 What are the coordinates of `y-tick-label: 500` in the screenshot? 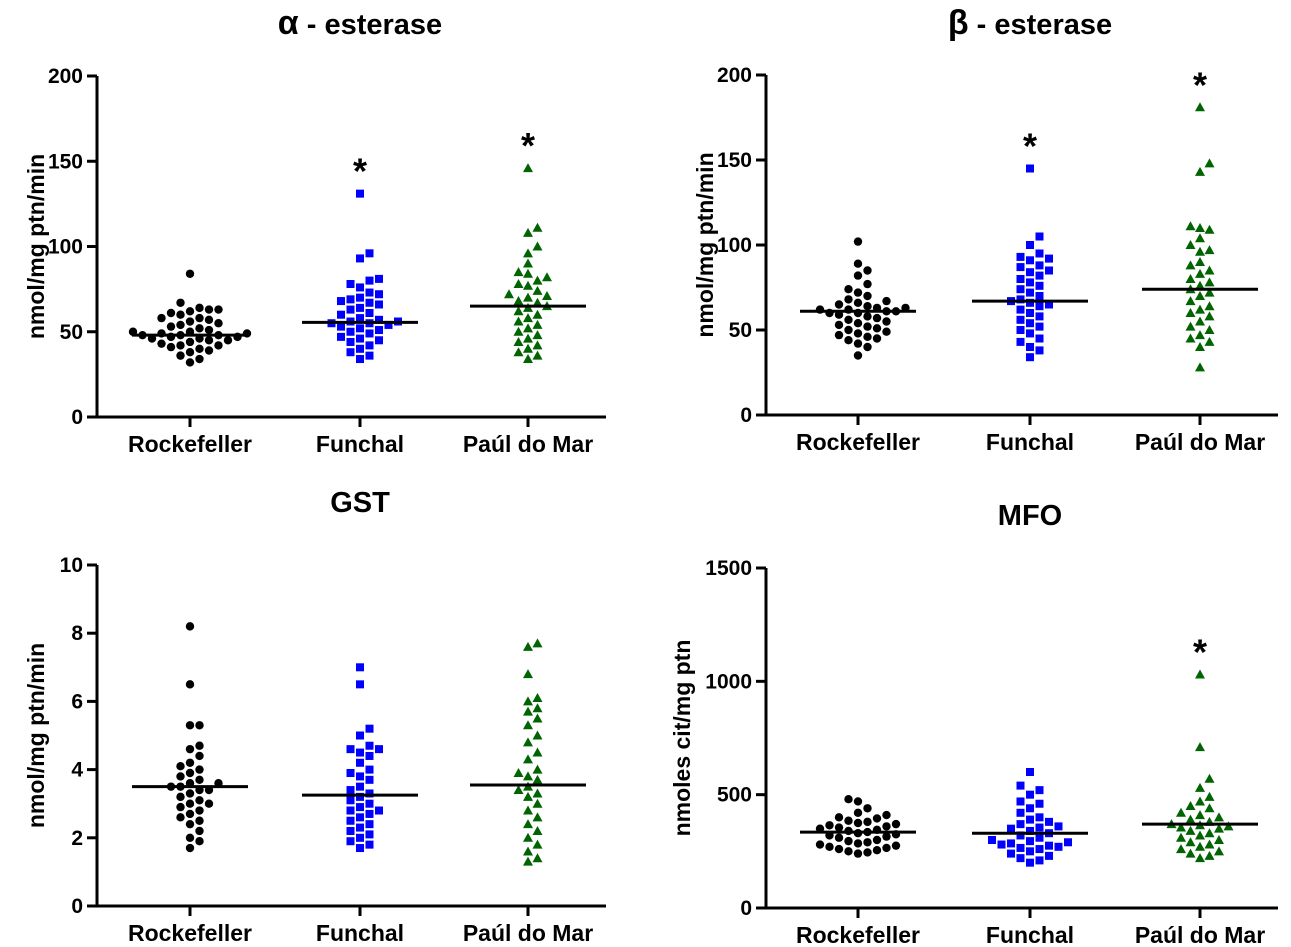 It's located at (734, 795).